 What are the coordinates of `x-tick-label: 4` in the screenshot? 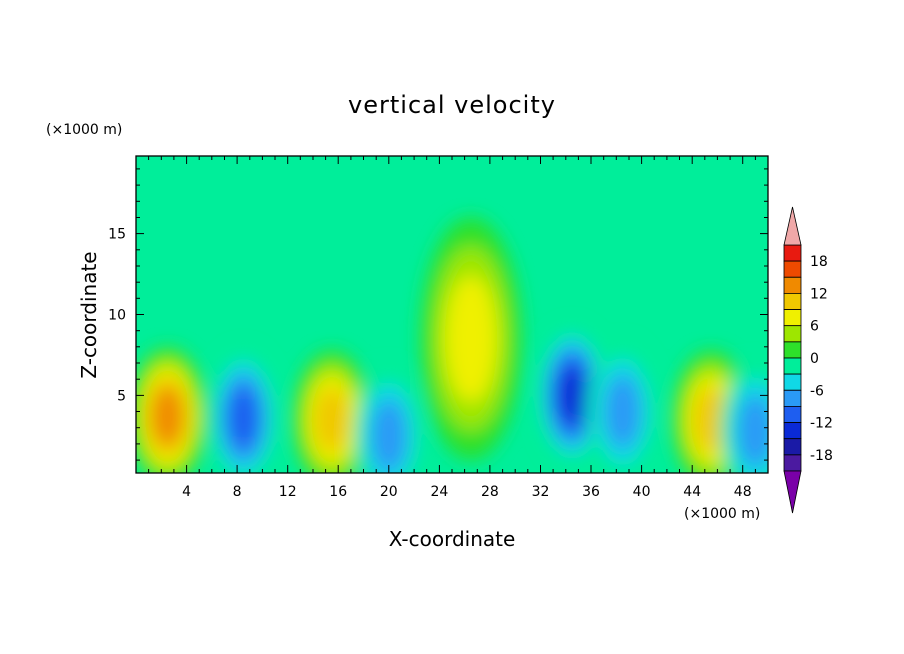 It's located at (186, 492).